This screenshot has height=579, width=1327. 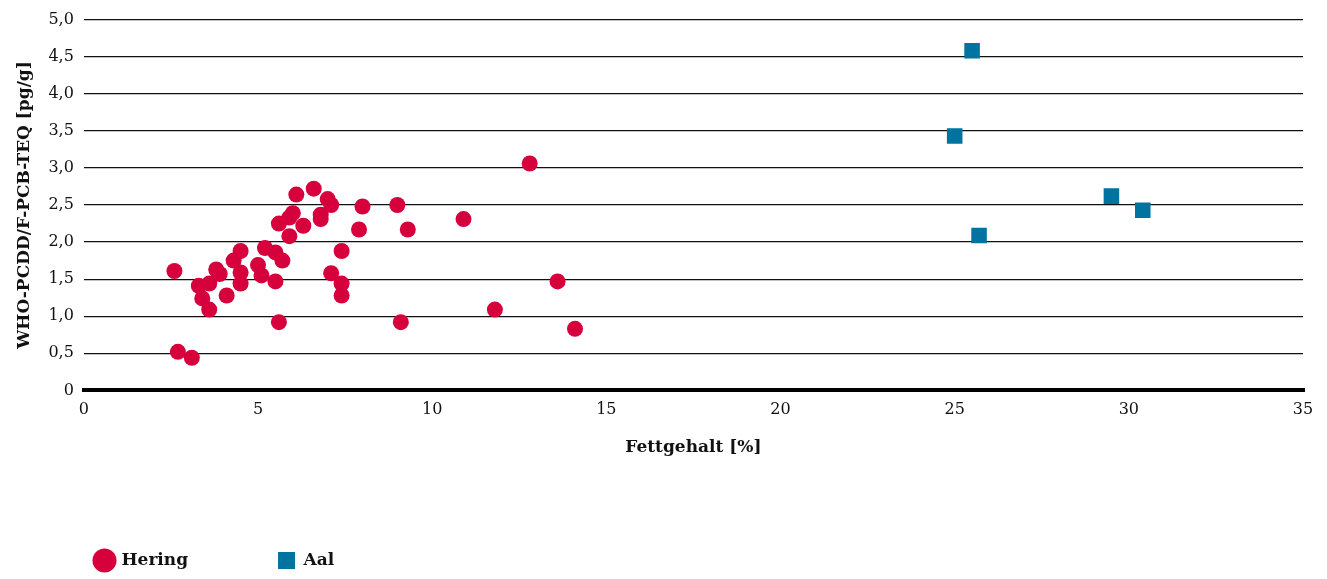 I want to click on y-tick-label: 5,0, so click(x=61, y=18).